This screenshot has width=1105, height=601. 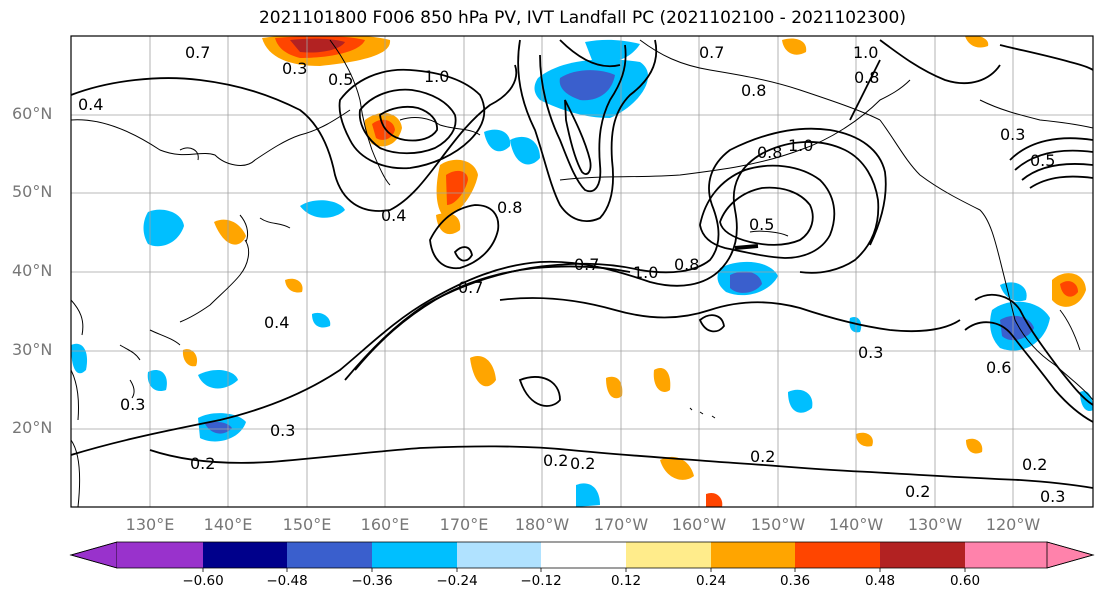 I want to click on colorbar-tick-label: 0.12, so click(x=626, y=581).